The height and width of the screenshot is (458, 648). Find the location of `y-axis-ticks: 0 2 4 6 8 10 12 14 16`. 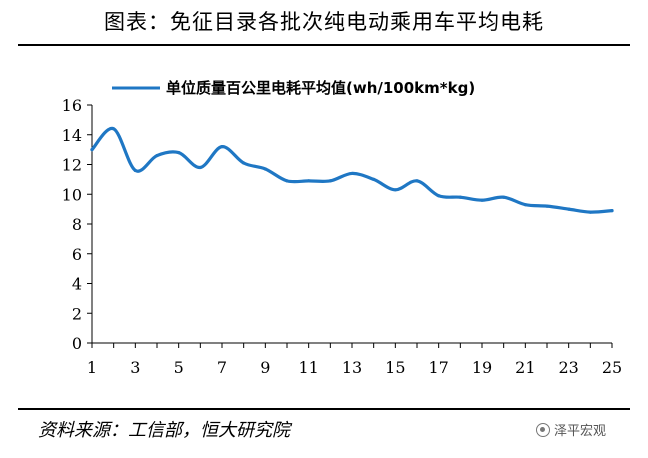

y-axis-ticks: 0 2 4 6 8 10 12 14 16 is located at coordinates (77, 224).